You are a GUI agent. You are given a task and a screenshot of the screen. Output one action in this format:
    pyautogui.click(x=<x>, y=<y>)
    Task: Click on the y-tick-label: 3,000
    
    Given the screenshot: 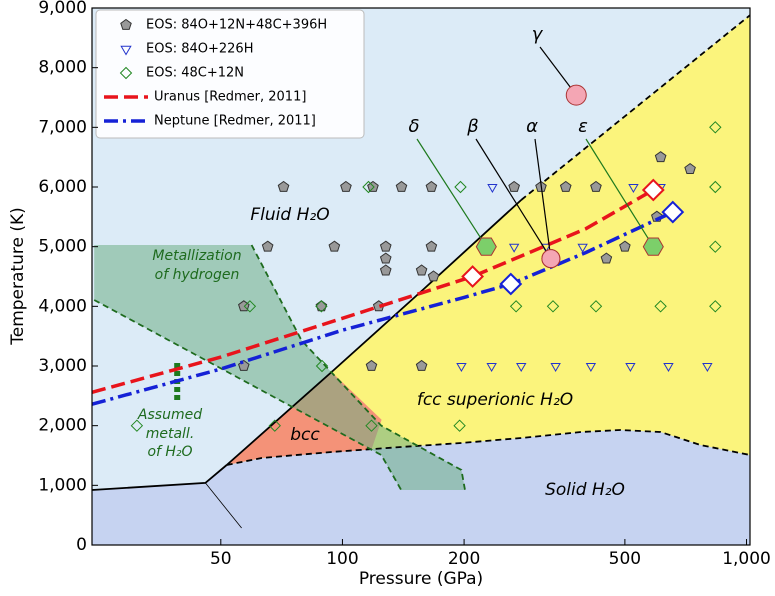 What is the action you would take?
    pyautogui.click(x=62, y=366)
    